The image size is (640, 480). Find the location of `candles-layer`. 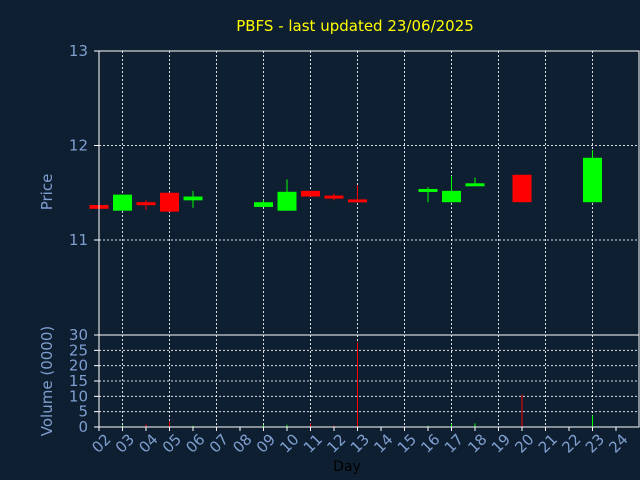

candles-layer is located at coordinates (345, 181).